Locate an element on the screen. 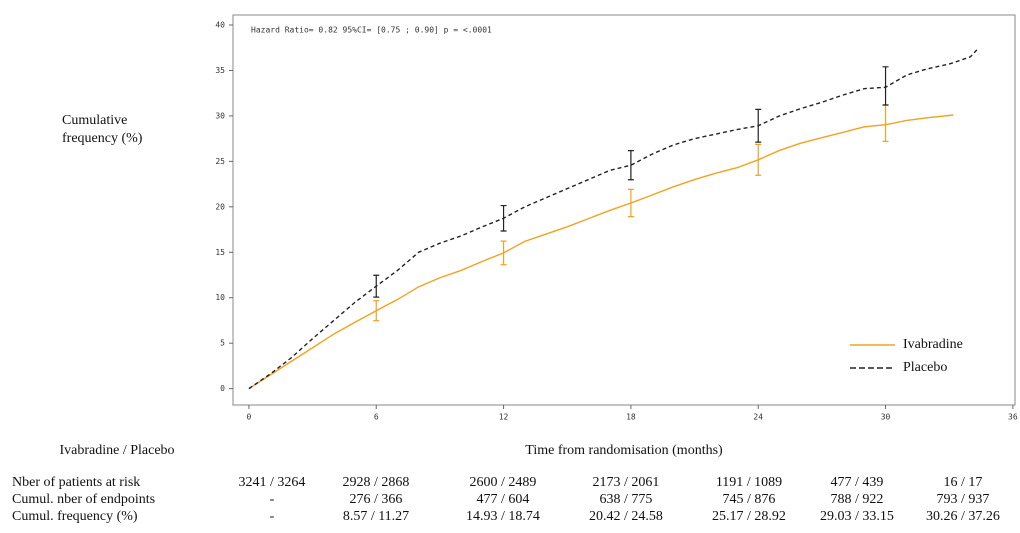  row-label: Cumul. nber of endpoints is located at coordinates (83, 499).